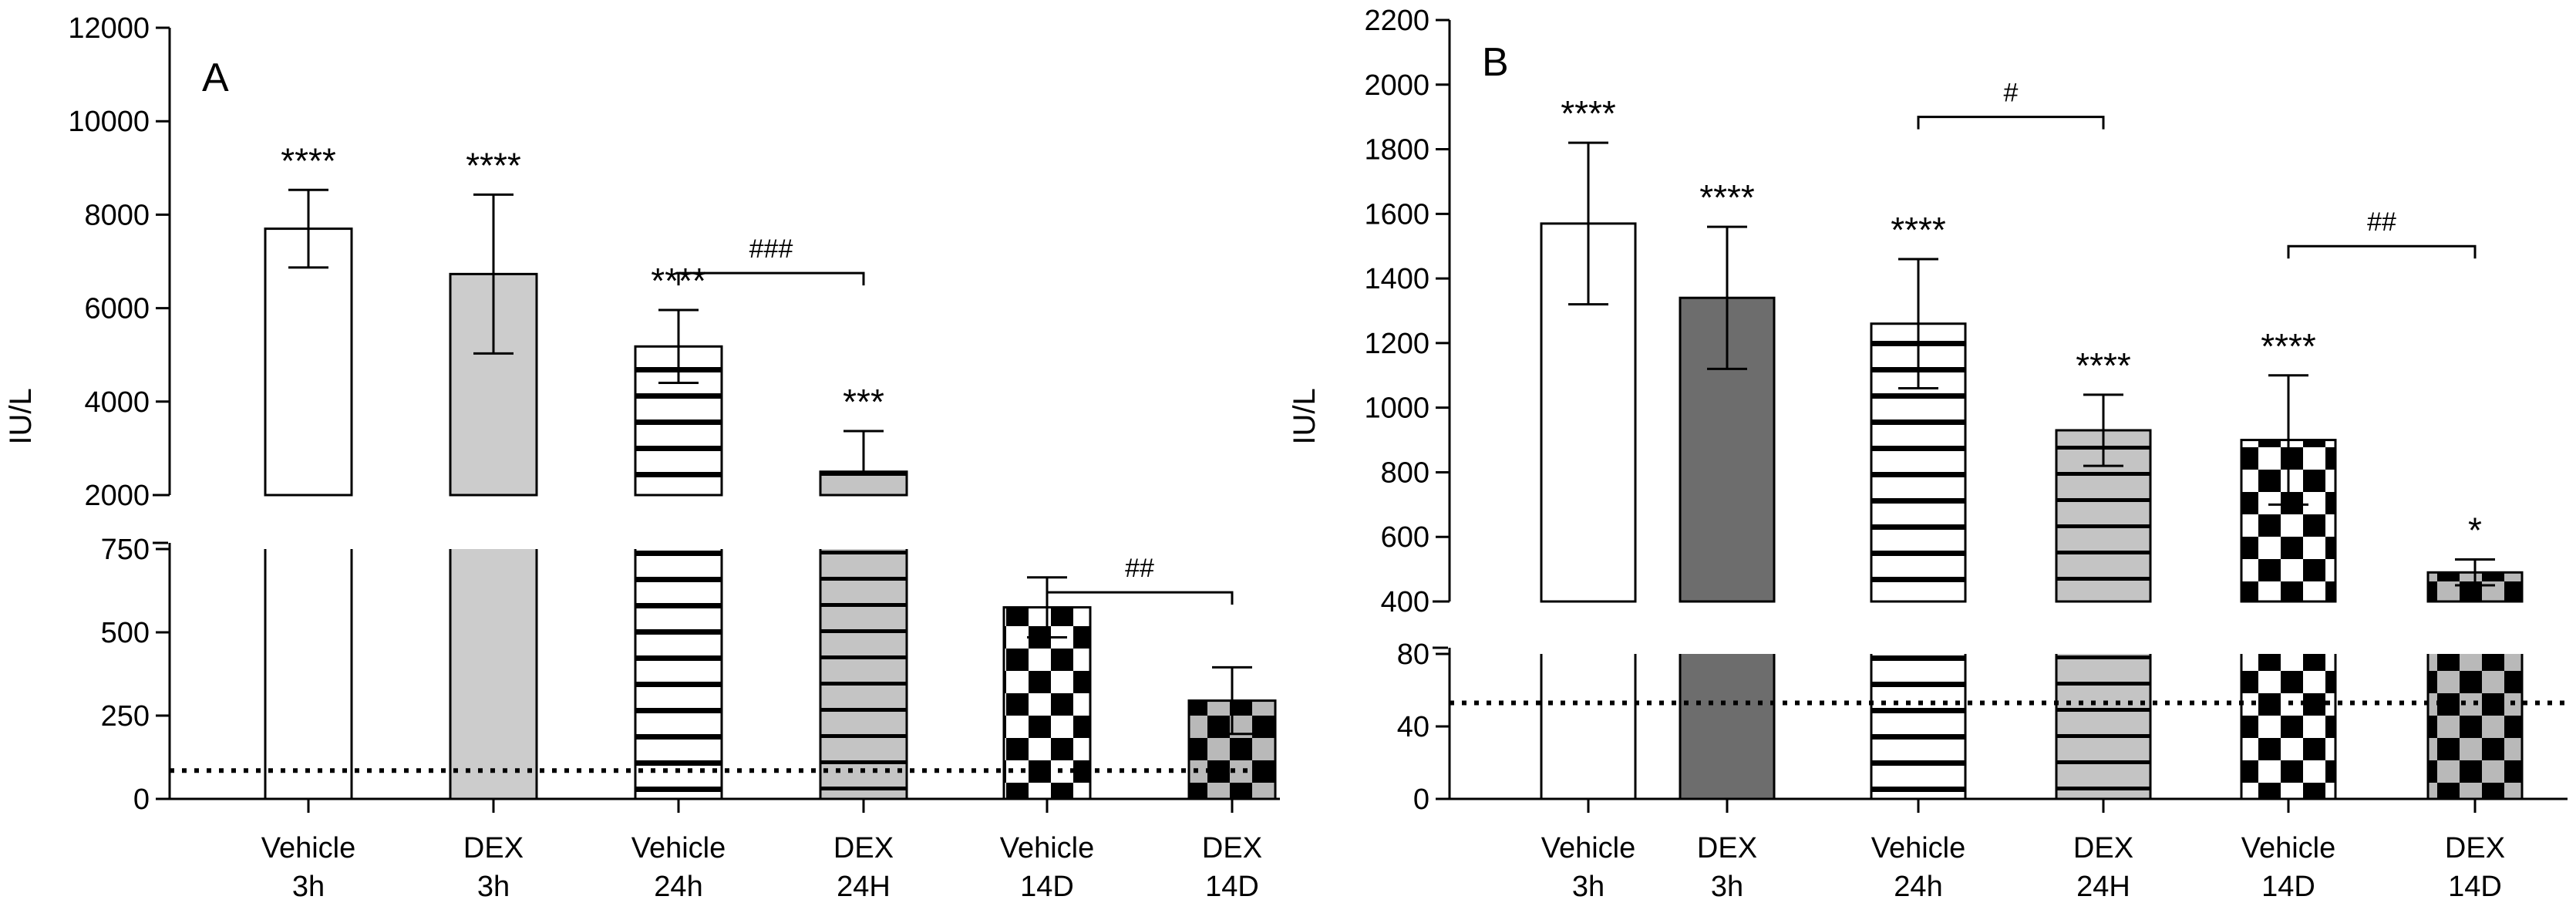 The height and width of the screenshot is (903, 2576). What do you see at coordinates (1397, 215) in the screenshot?
I see `y-tick-label: 1600` at bounding box center [1397, 215].